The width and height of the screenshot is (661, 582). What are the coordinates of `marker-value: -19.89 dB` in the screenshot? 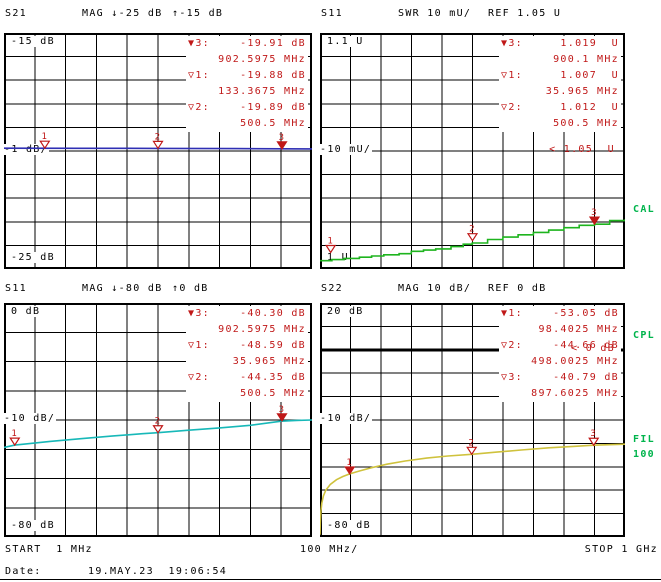 It's located at (273, 107).